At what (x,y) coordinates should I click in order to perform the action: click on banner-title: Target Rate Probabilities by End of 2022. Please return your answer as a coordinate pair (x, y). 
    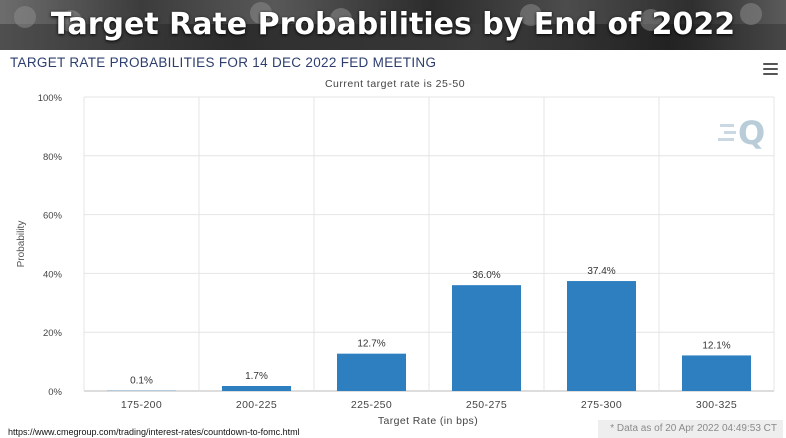
    Looking at the image, I should click on (393, 24).